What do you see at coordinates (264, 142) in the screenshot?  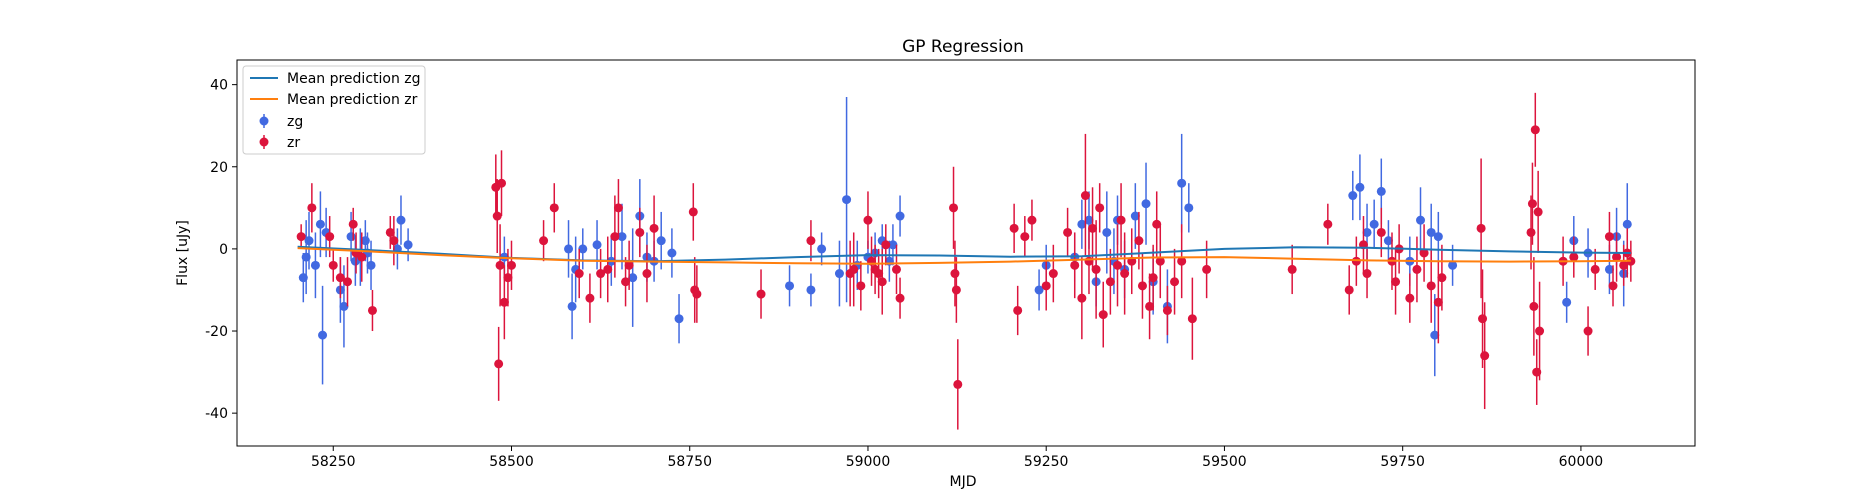 I see `legend-marker-zr` at bounding box center [264, 142].